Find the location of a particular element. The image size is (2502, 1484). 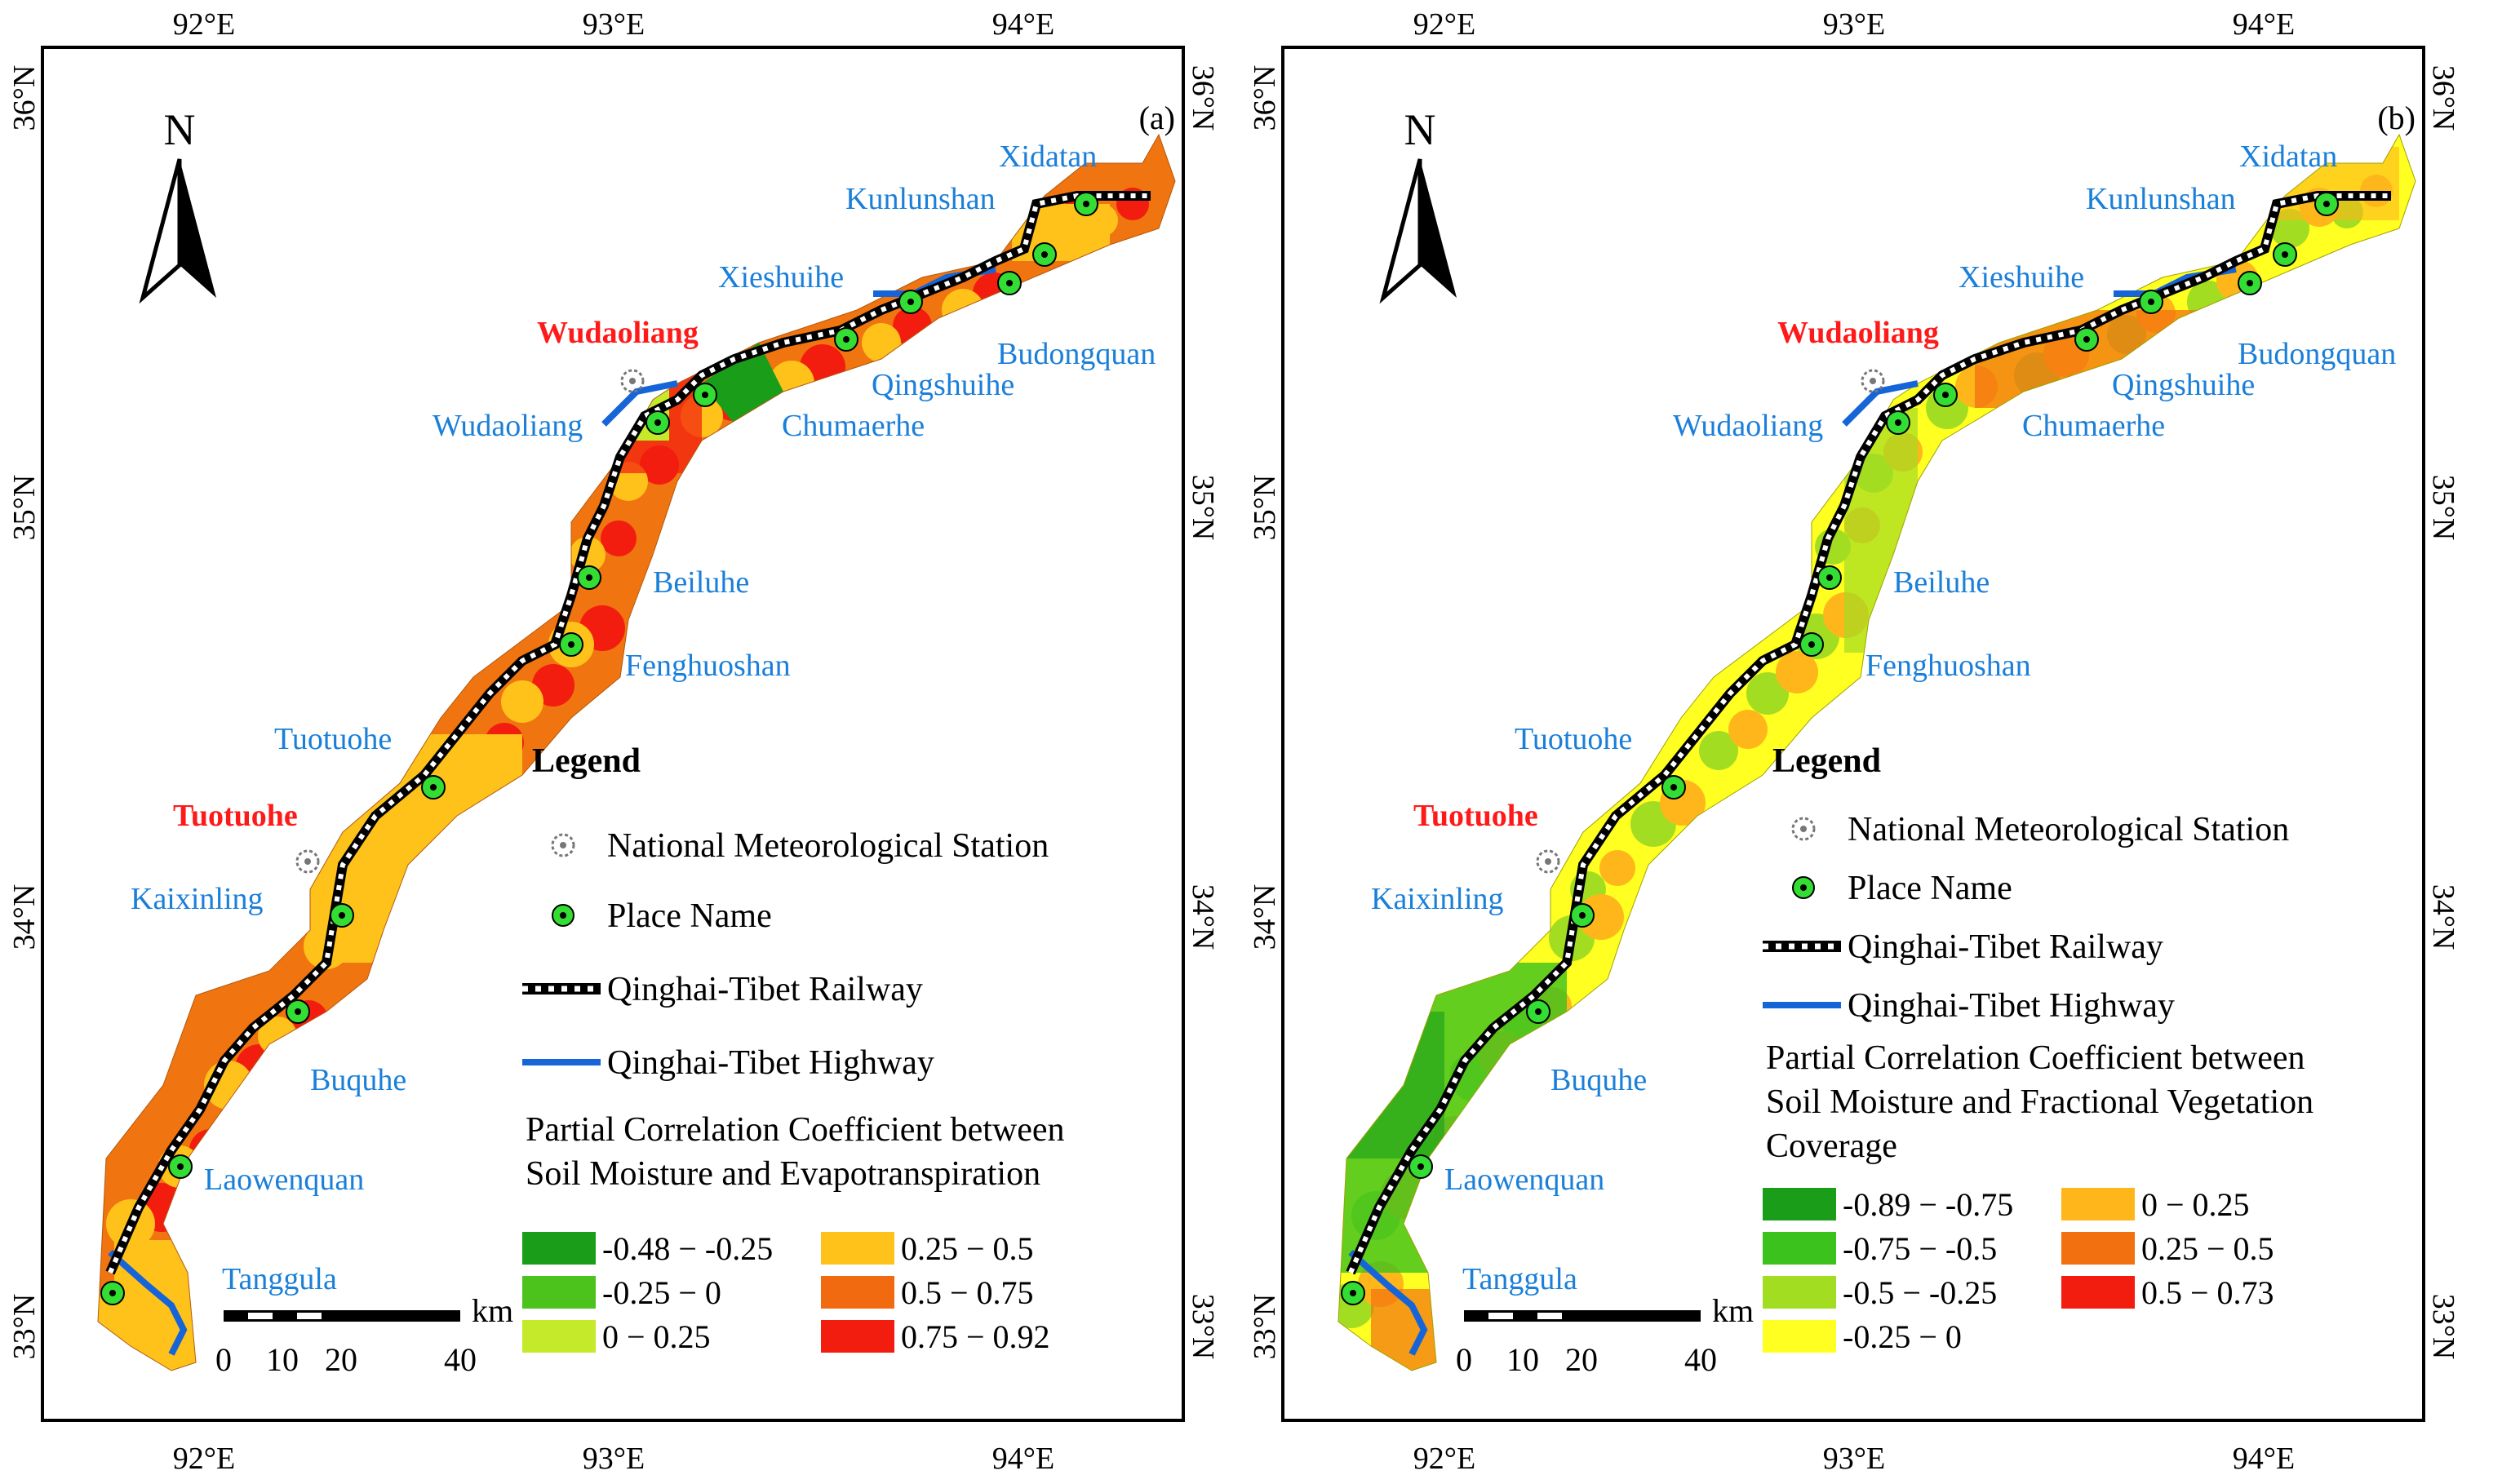

scale-label: 20 is located at coordinates (341, 1359).